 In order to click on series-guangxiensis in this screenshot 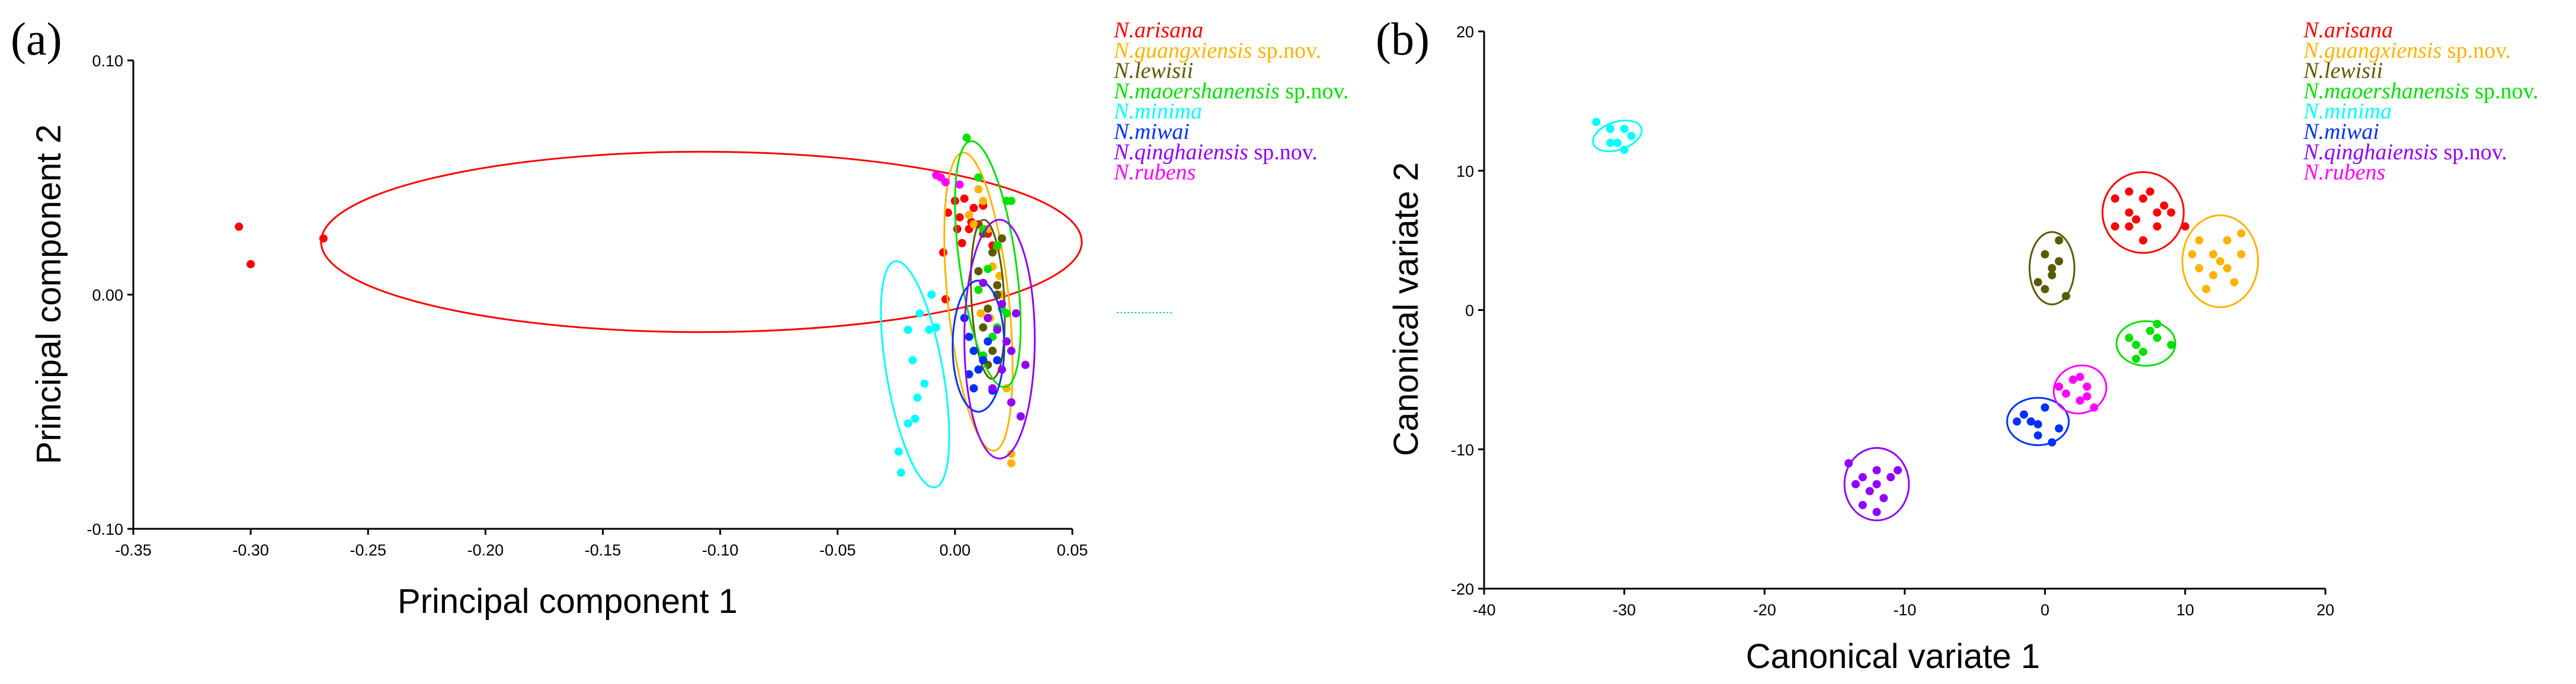, I will do `click(2220, 261)`.